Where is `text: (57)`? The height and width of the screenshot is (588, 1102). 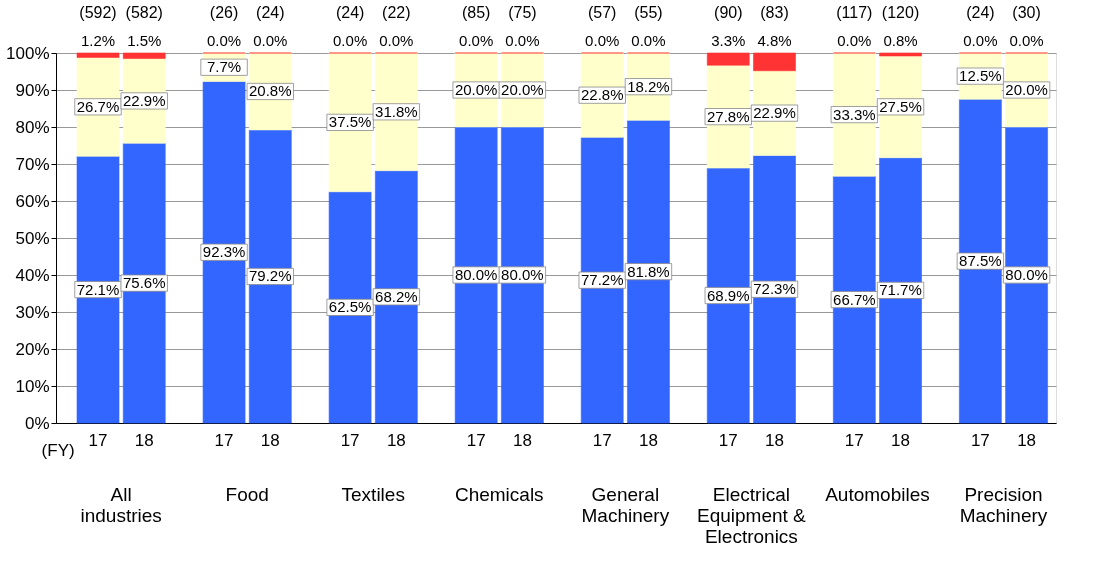 text: (57) is located at coordinates (602, 12).